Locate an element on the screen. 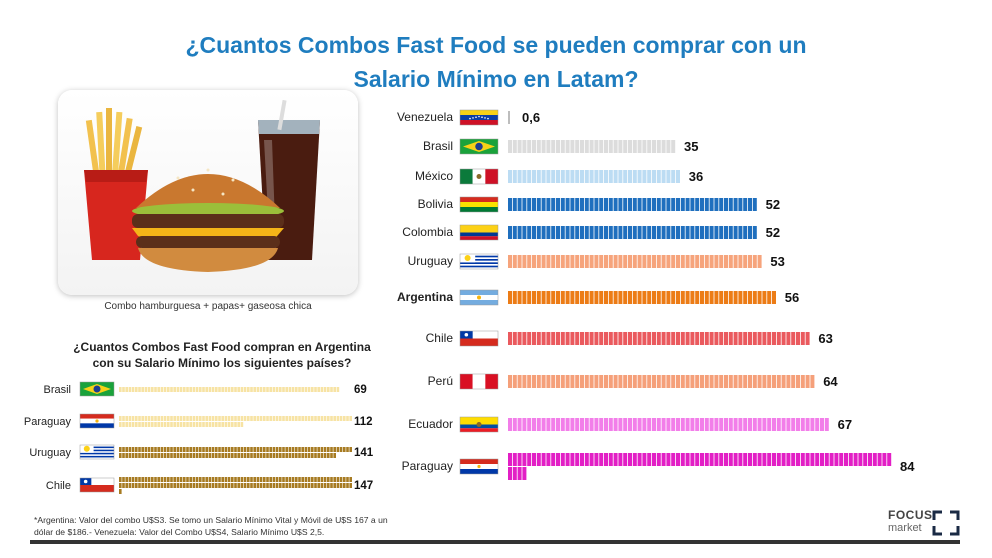  value-label: 36 is located at coordinates (696, 176).